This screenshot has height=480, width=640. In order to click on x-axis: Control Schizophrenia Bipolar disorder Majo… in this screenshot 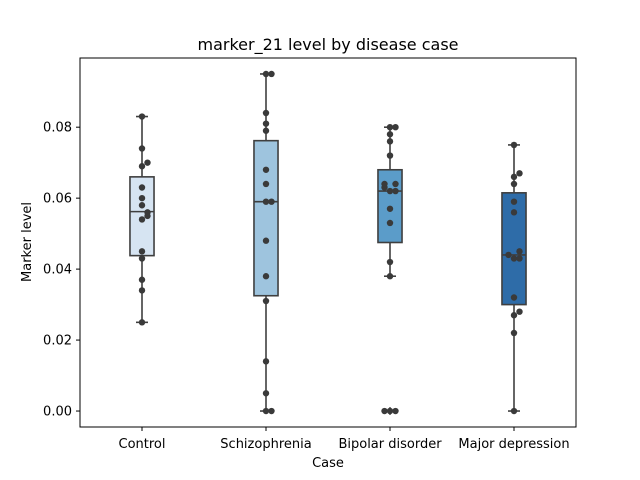, I will do `click(344, 439)`.